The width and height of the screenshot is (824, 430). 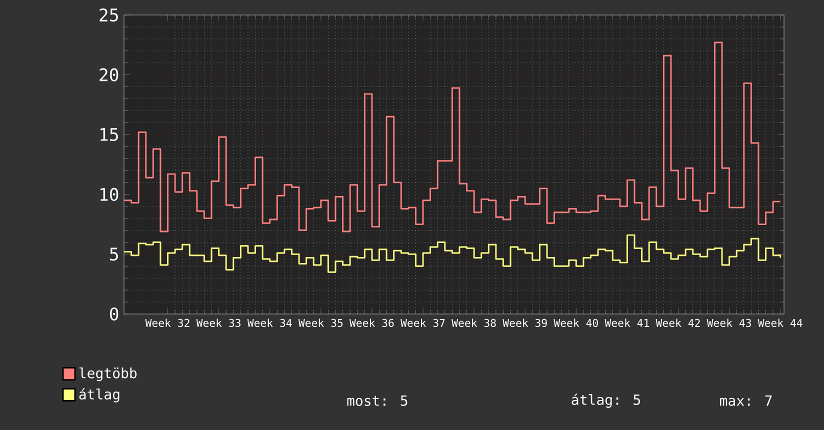 I want to click on y-tick-label: 15, so click(x=109, y=135).